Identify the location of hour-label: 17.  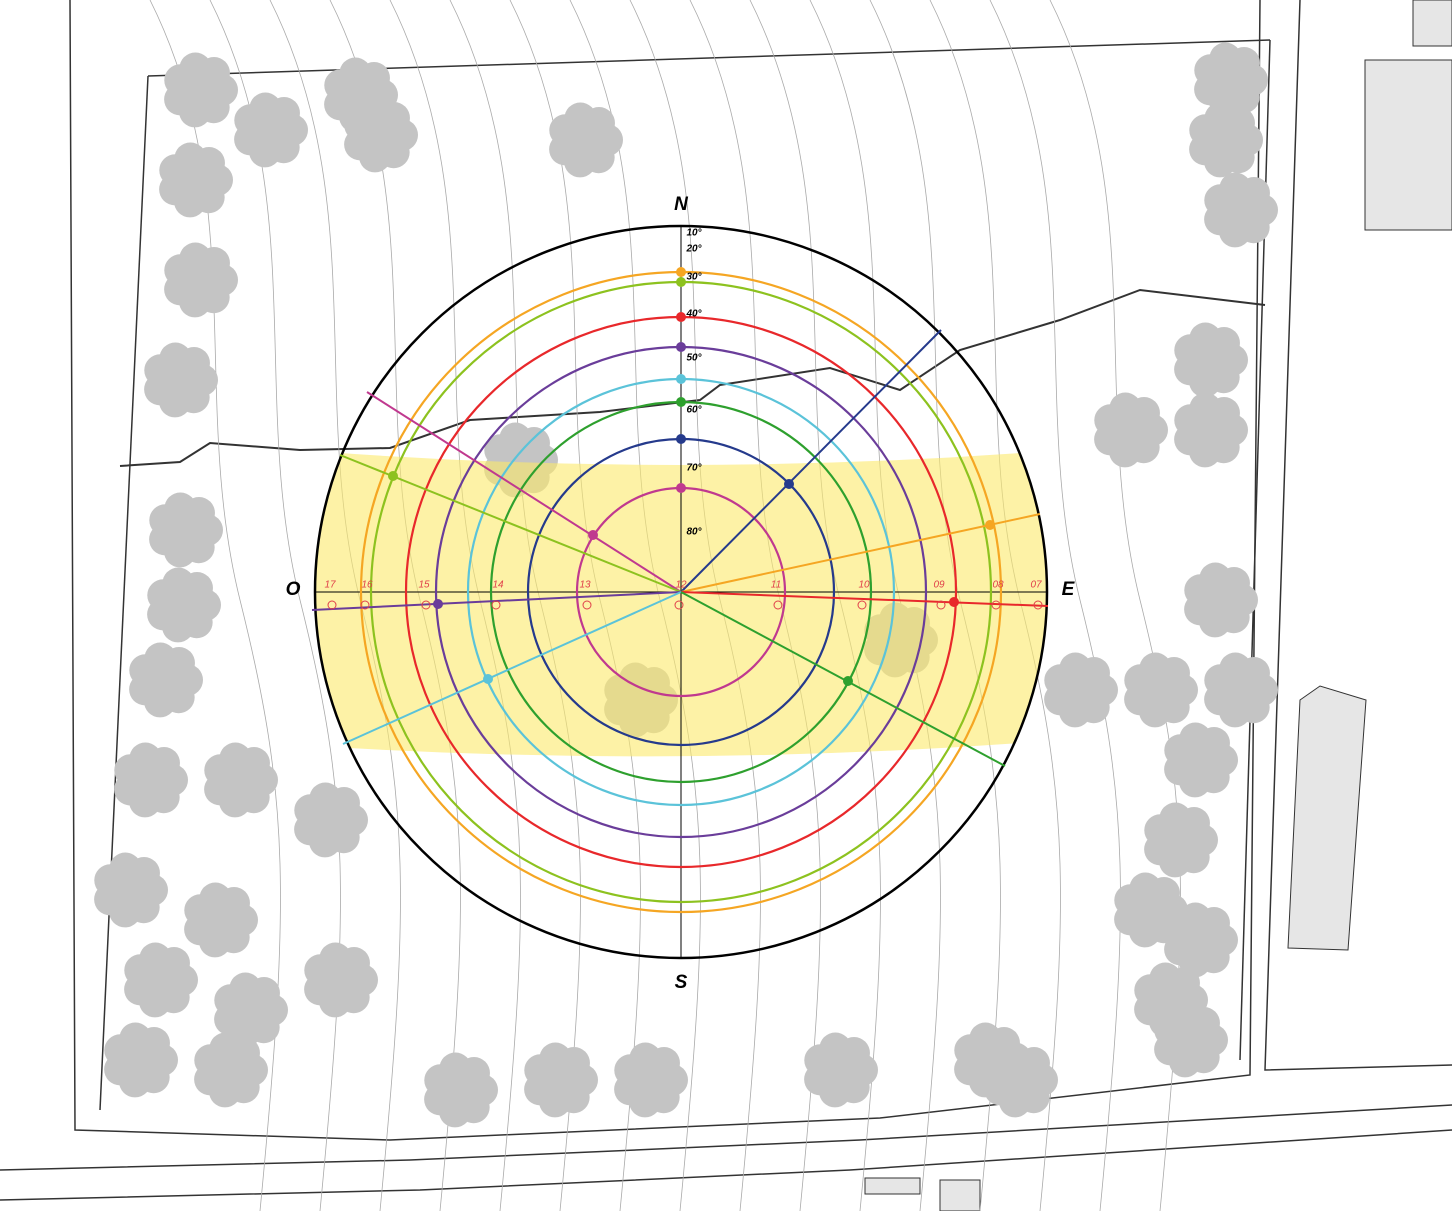
(330, 585).